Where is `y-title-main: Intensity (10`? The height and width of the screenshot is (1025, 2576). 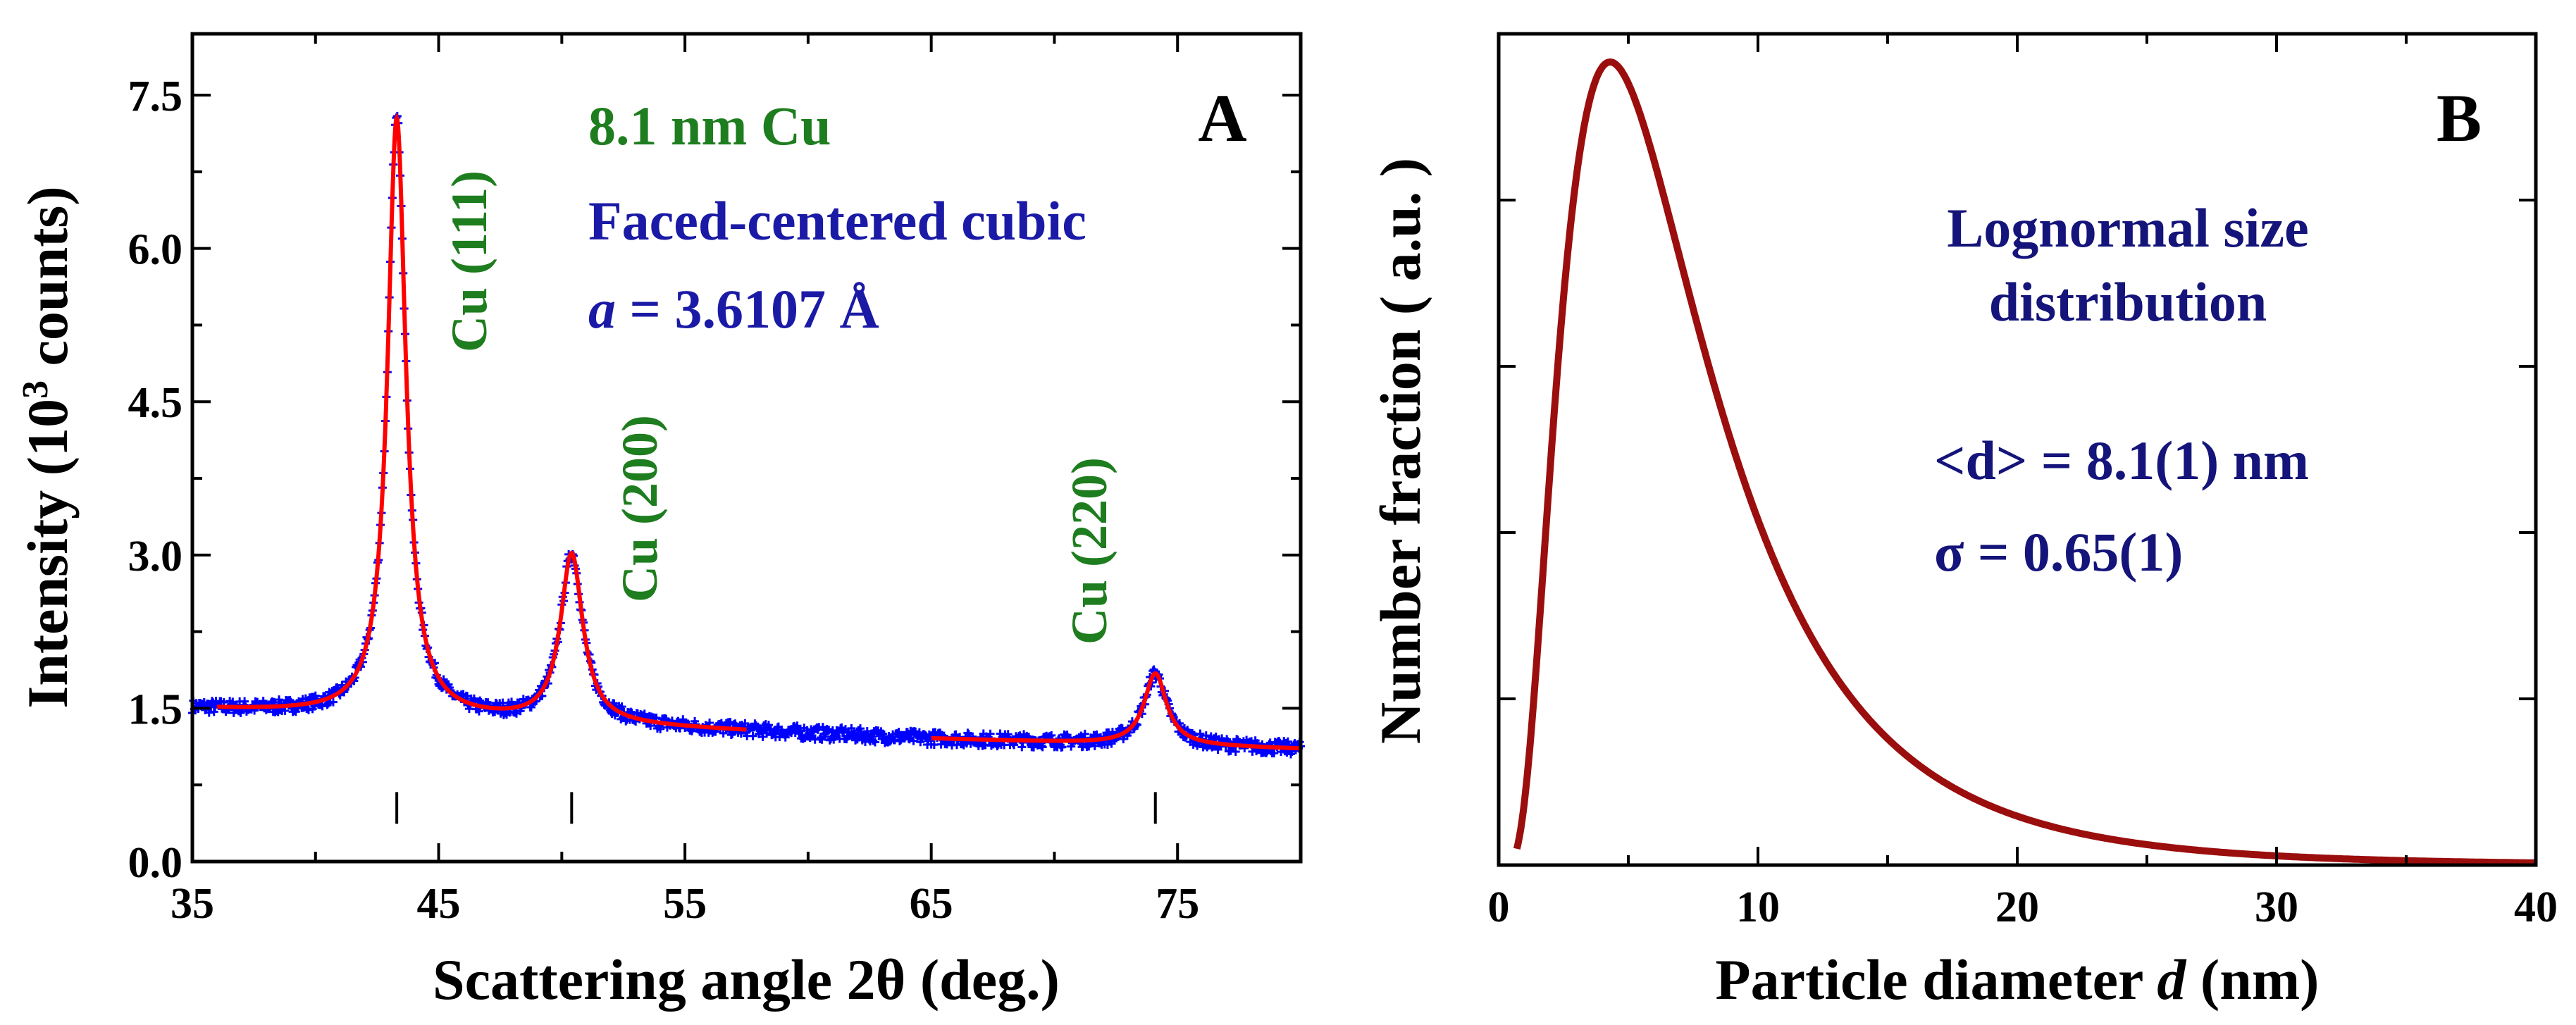 y-title-main: Intensity (10 is located at coordinates (48, 554).